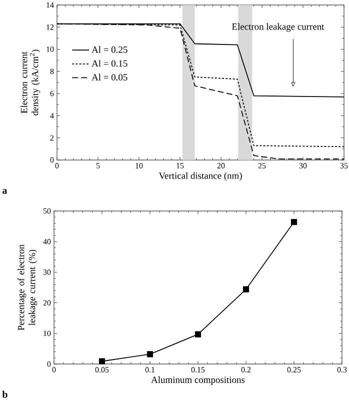 This screenshot has height=400, width=349. What do you see at coordinates (278, 27) in the screenshot?
I see `annotation: Electron leakage current` at bounding box center [278, 27].